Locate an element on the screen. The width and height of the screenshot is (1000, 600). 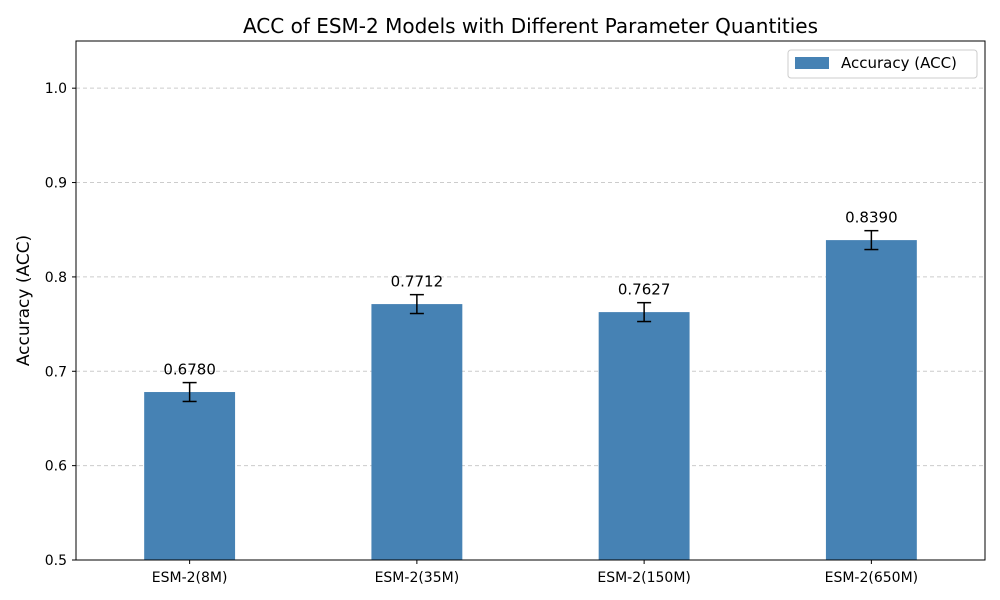
x-tick-label: ESM-2(650M) is located at coordinates (872, 578).